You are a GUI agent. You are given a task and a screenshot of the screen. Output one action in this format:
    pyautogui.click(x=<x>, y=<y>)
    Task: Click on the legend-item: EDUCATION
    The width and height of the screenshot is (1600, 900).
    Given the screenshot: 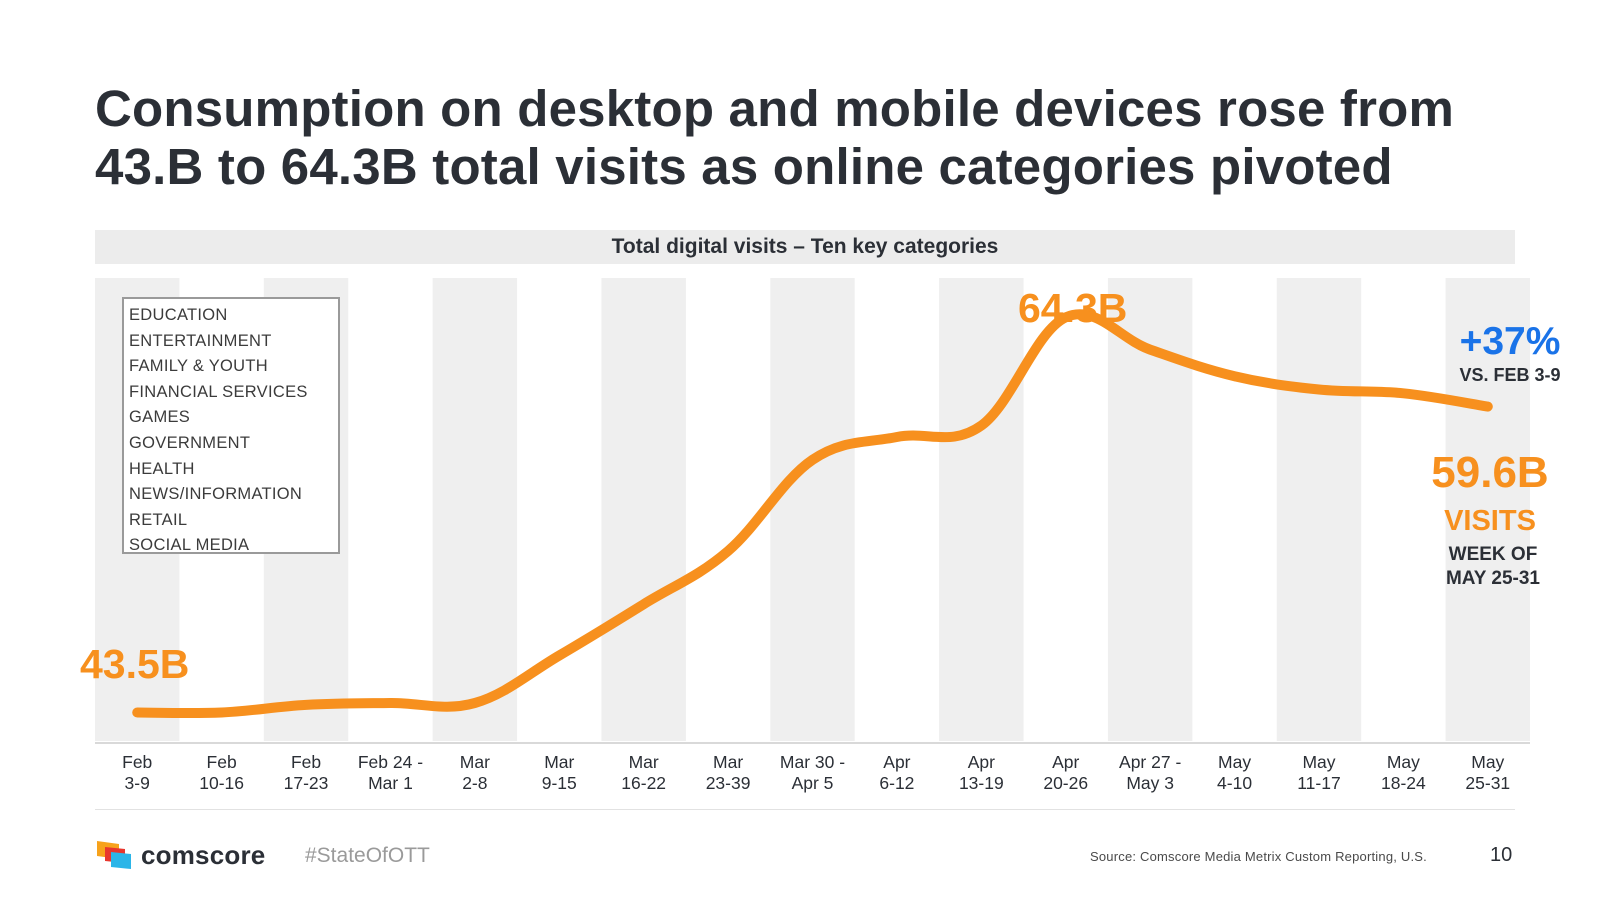 What is the action you would take?
    pyautogui.click(x=178, y=315)
    